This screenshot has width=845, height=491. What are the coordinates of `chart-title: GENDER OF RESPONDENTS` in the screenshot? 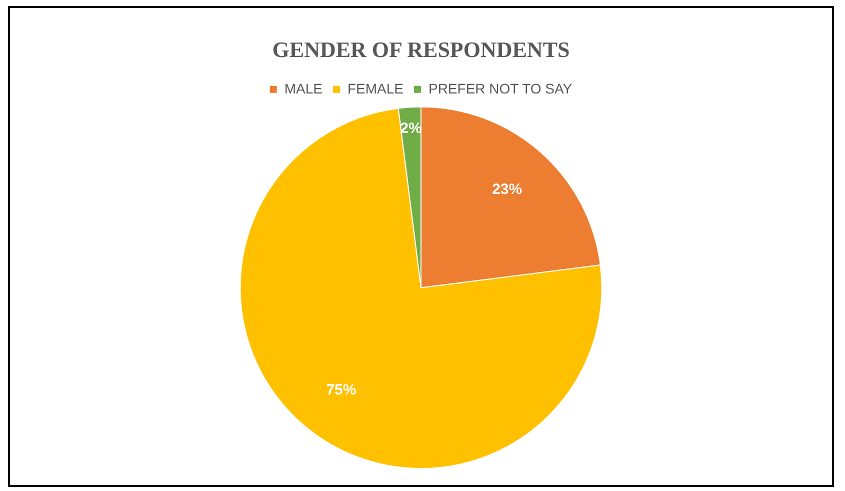 It's located at (421, 49).